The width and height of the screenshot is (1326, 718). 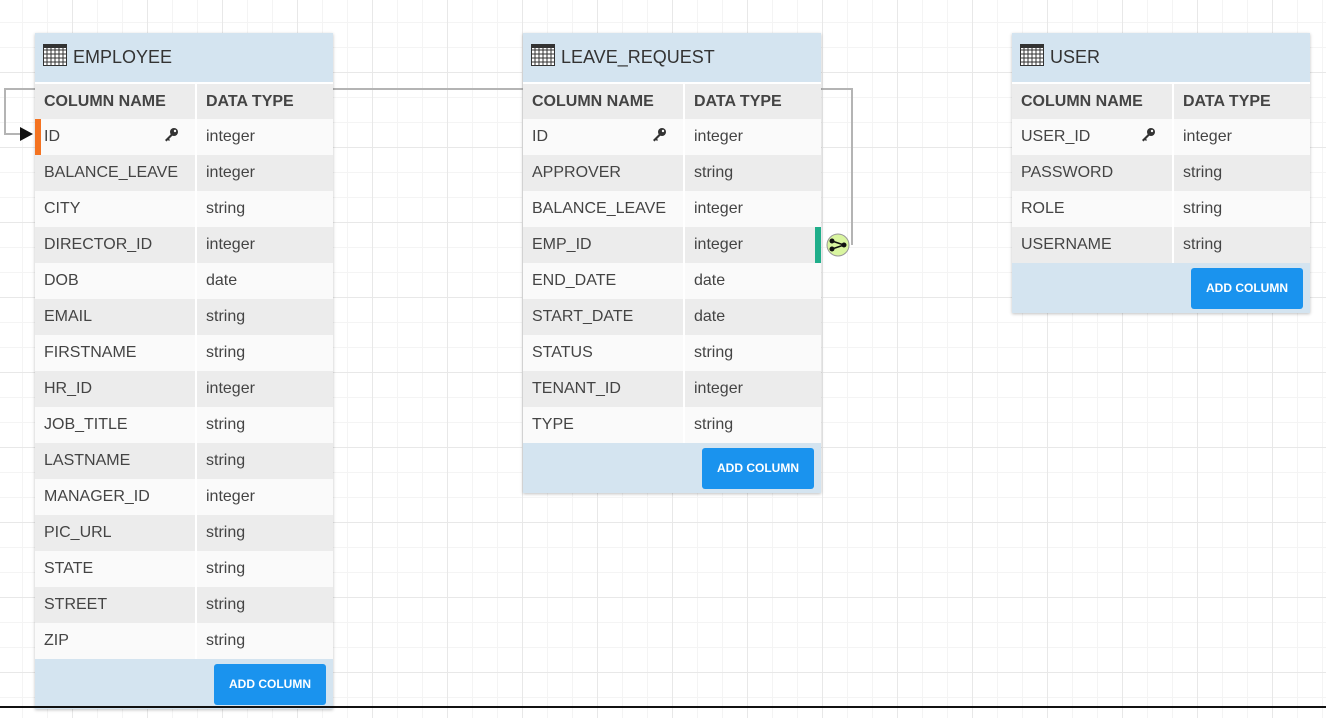 What do you see at coordinates (428, 166) in the screenshot?
I see `relationship-line` at bounding box center [428, 166].